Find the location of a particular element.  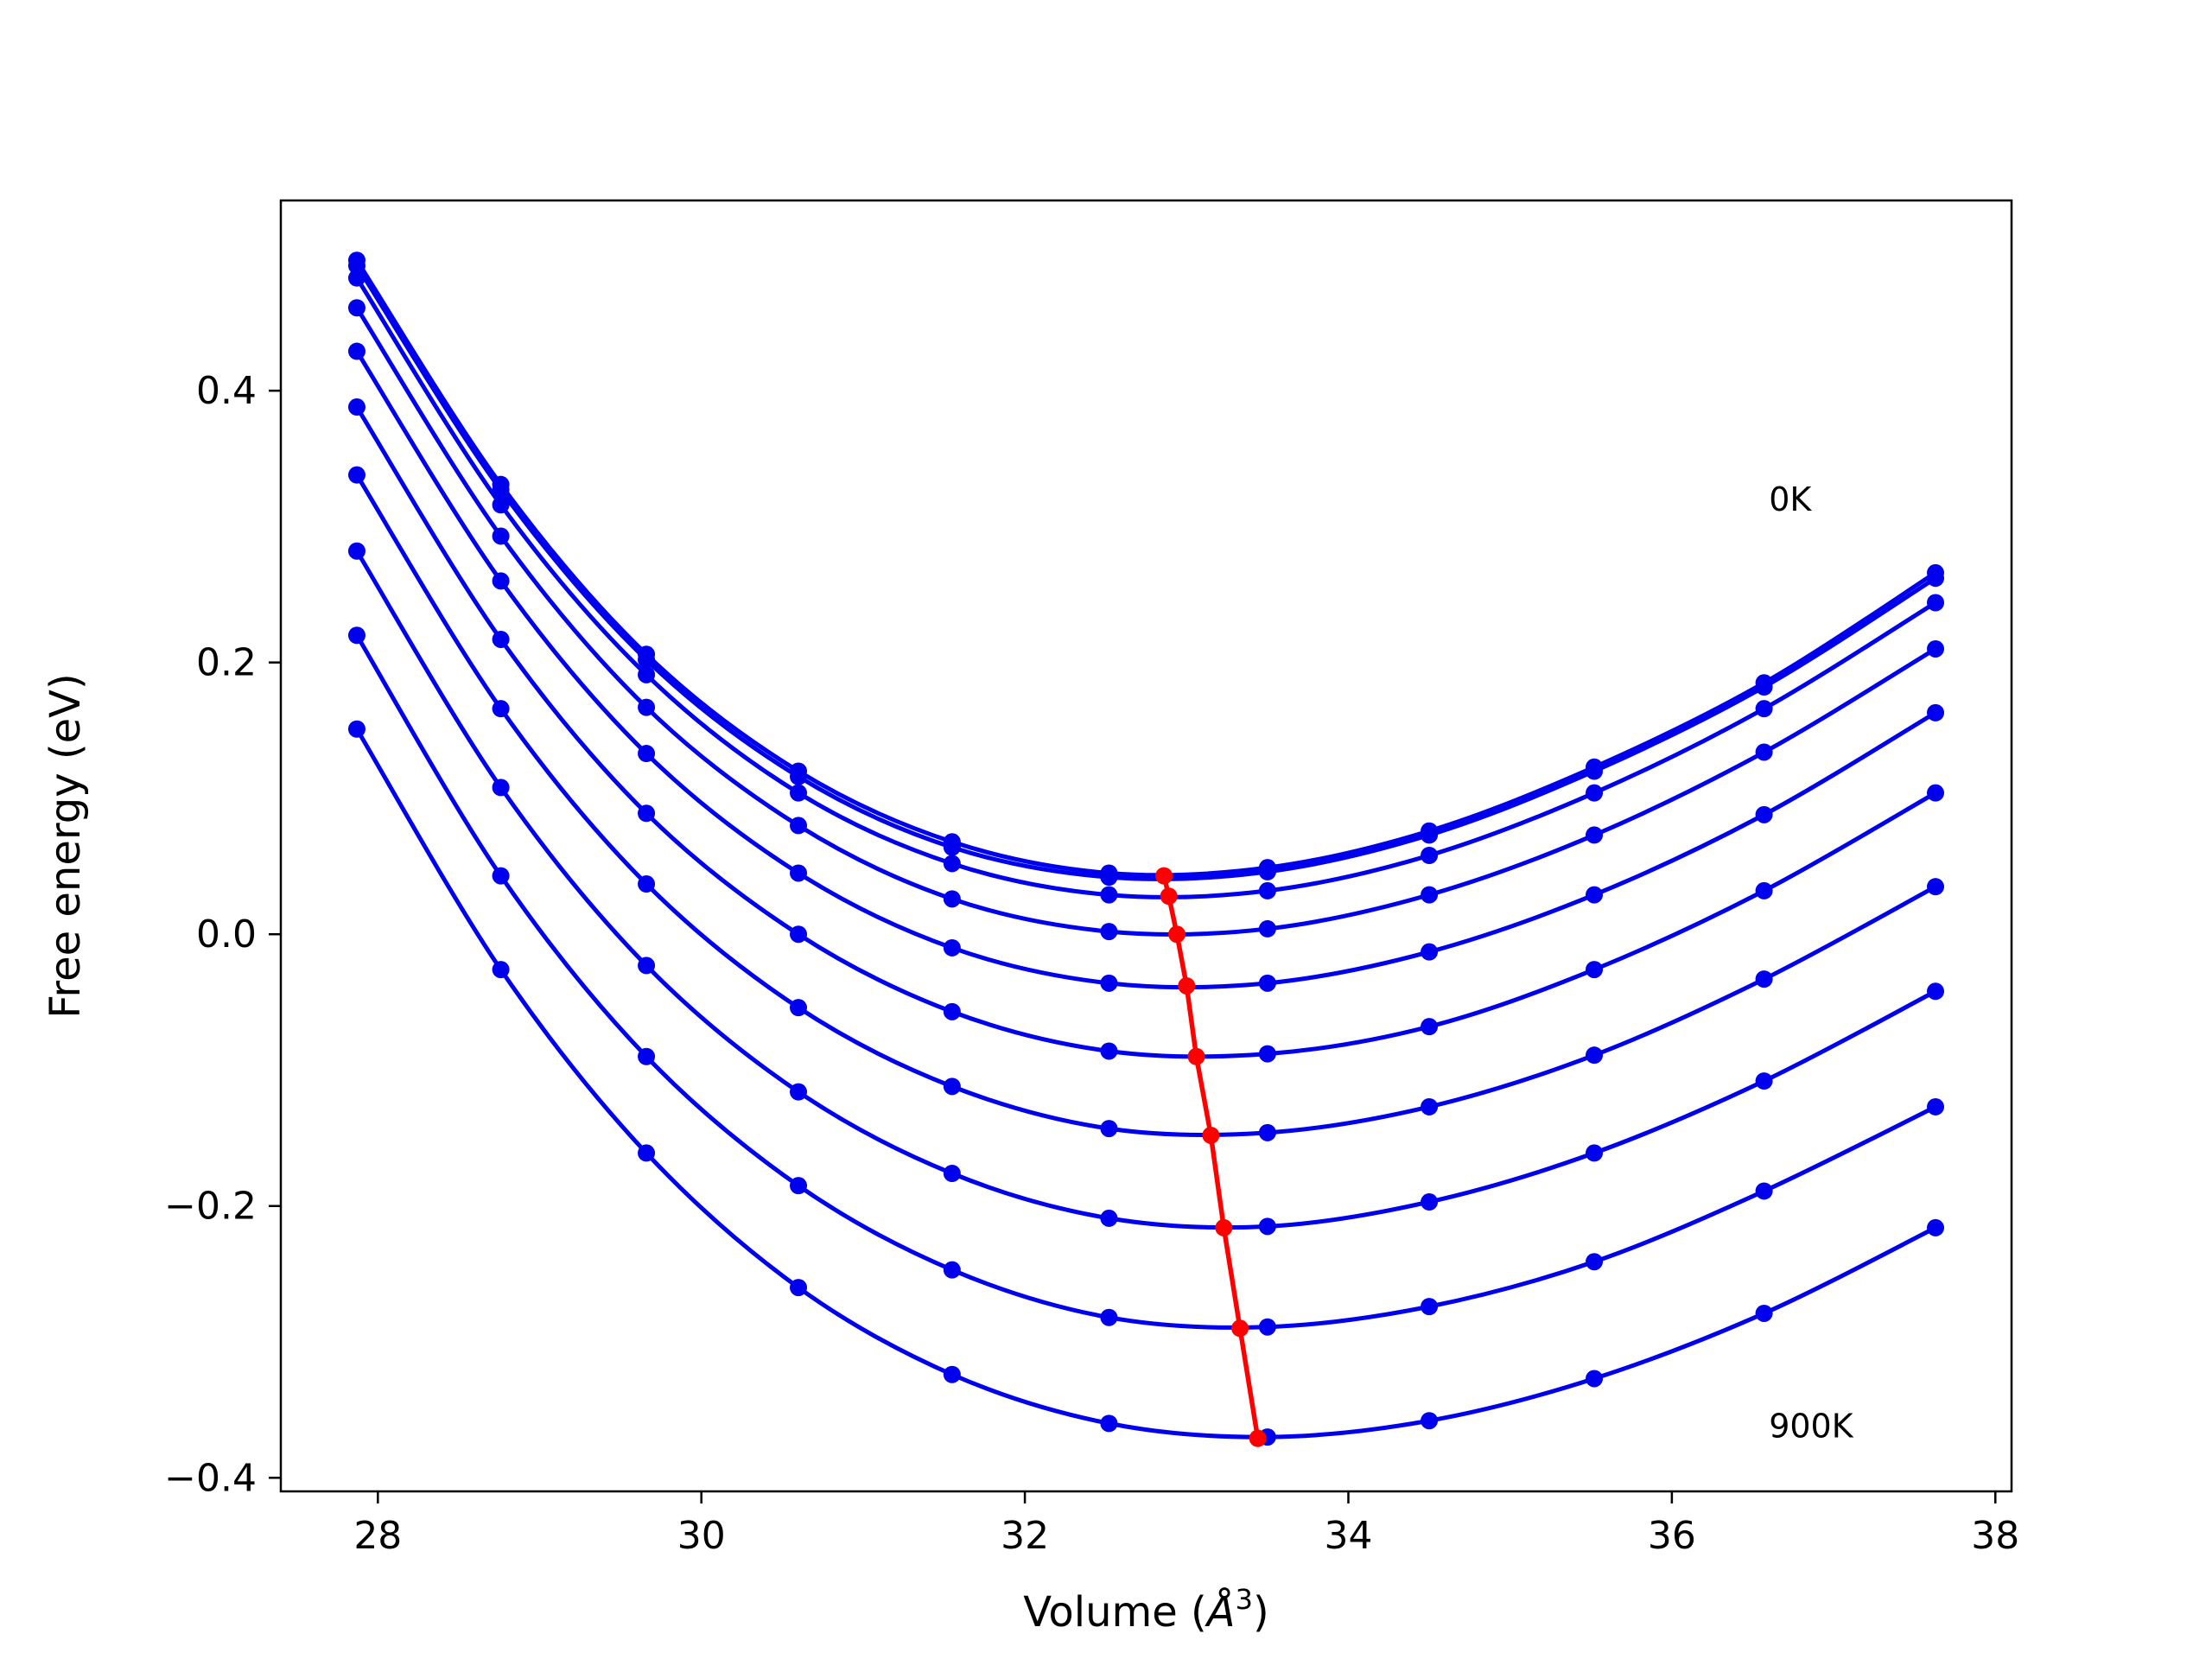

x-tick-label: 34 is located at coordinates (1348, 1536).